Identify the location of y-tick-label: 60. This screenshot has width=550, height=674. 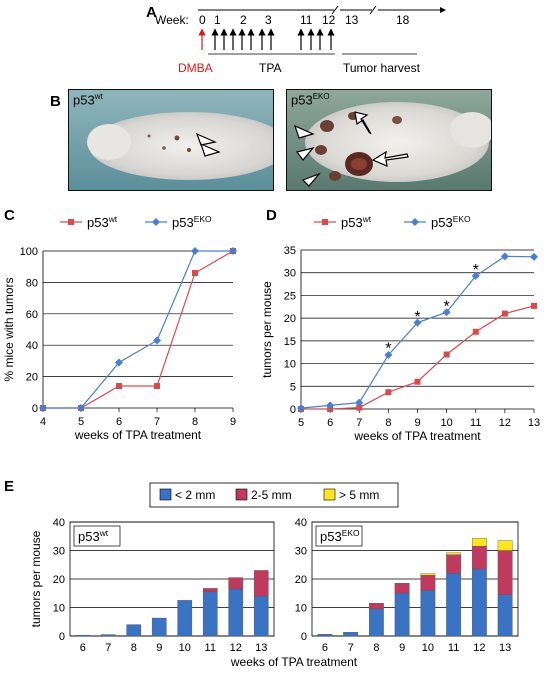
(32, 315).